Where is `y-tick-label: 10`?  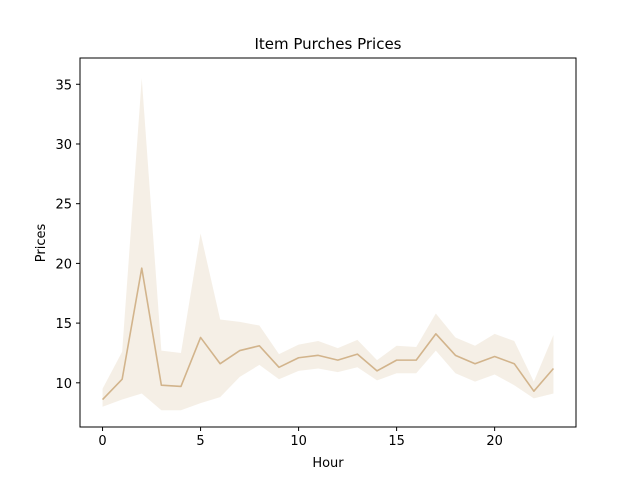
y-tick-label: 10 is located at coordinates (63, 384).